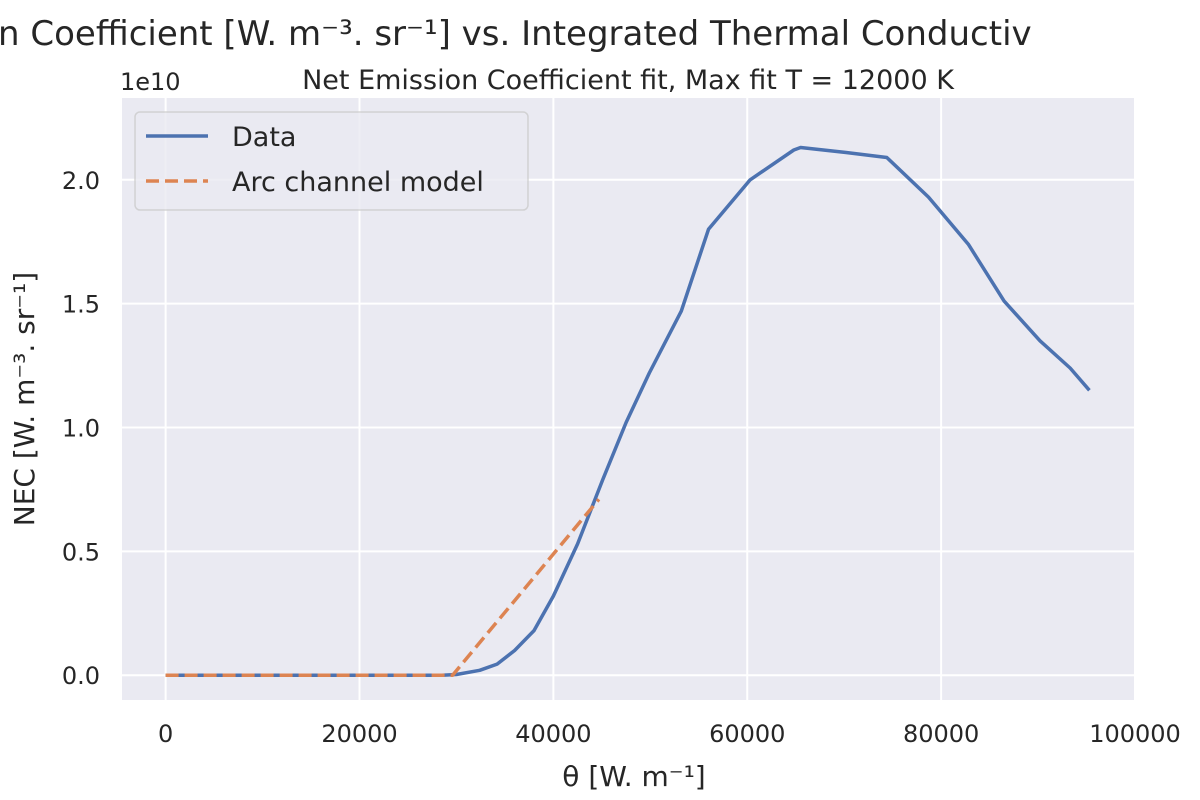 Image resolution: width=1200 pixels, height=800 pixels. Describe the element at coordinates (81, 305) in the screenshot. I see `y-tick-label: 1.5` at that location.